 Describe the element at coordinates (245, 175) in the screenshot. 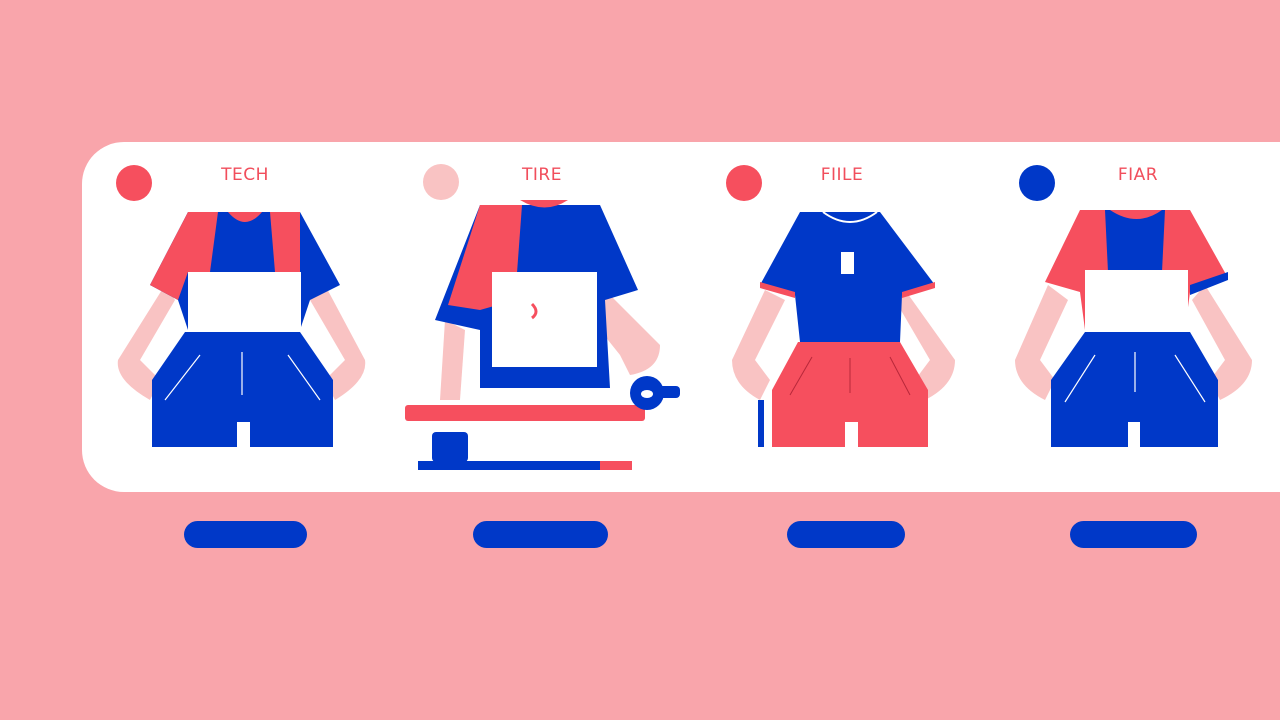

I see `panel-title-1: TECH` at that location.